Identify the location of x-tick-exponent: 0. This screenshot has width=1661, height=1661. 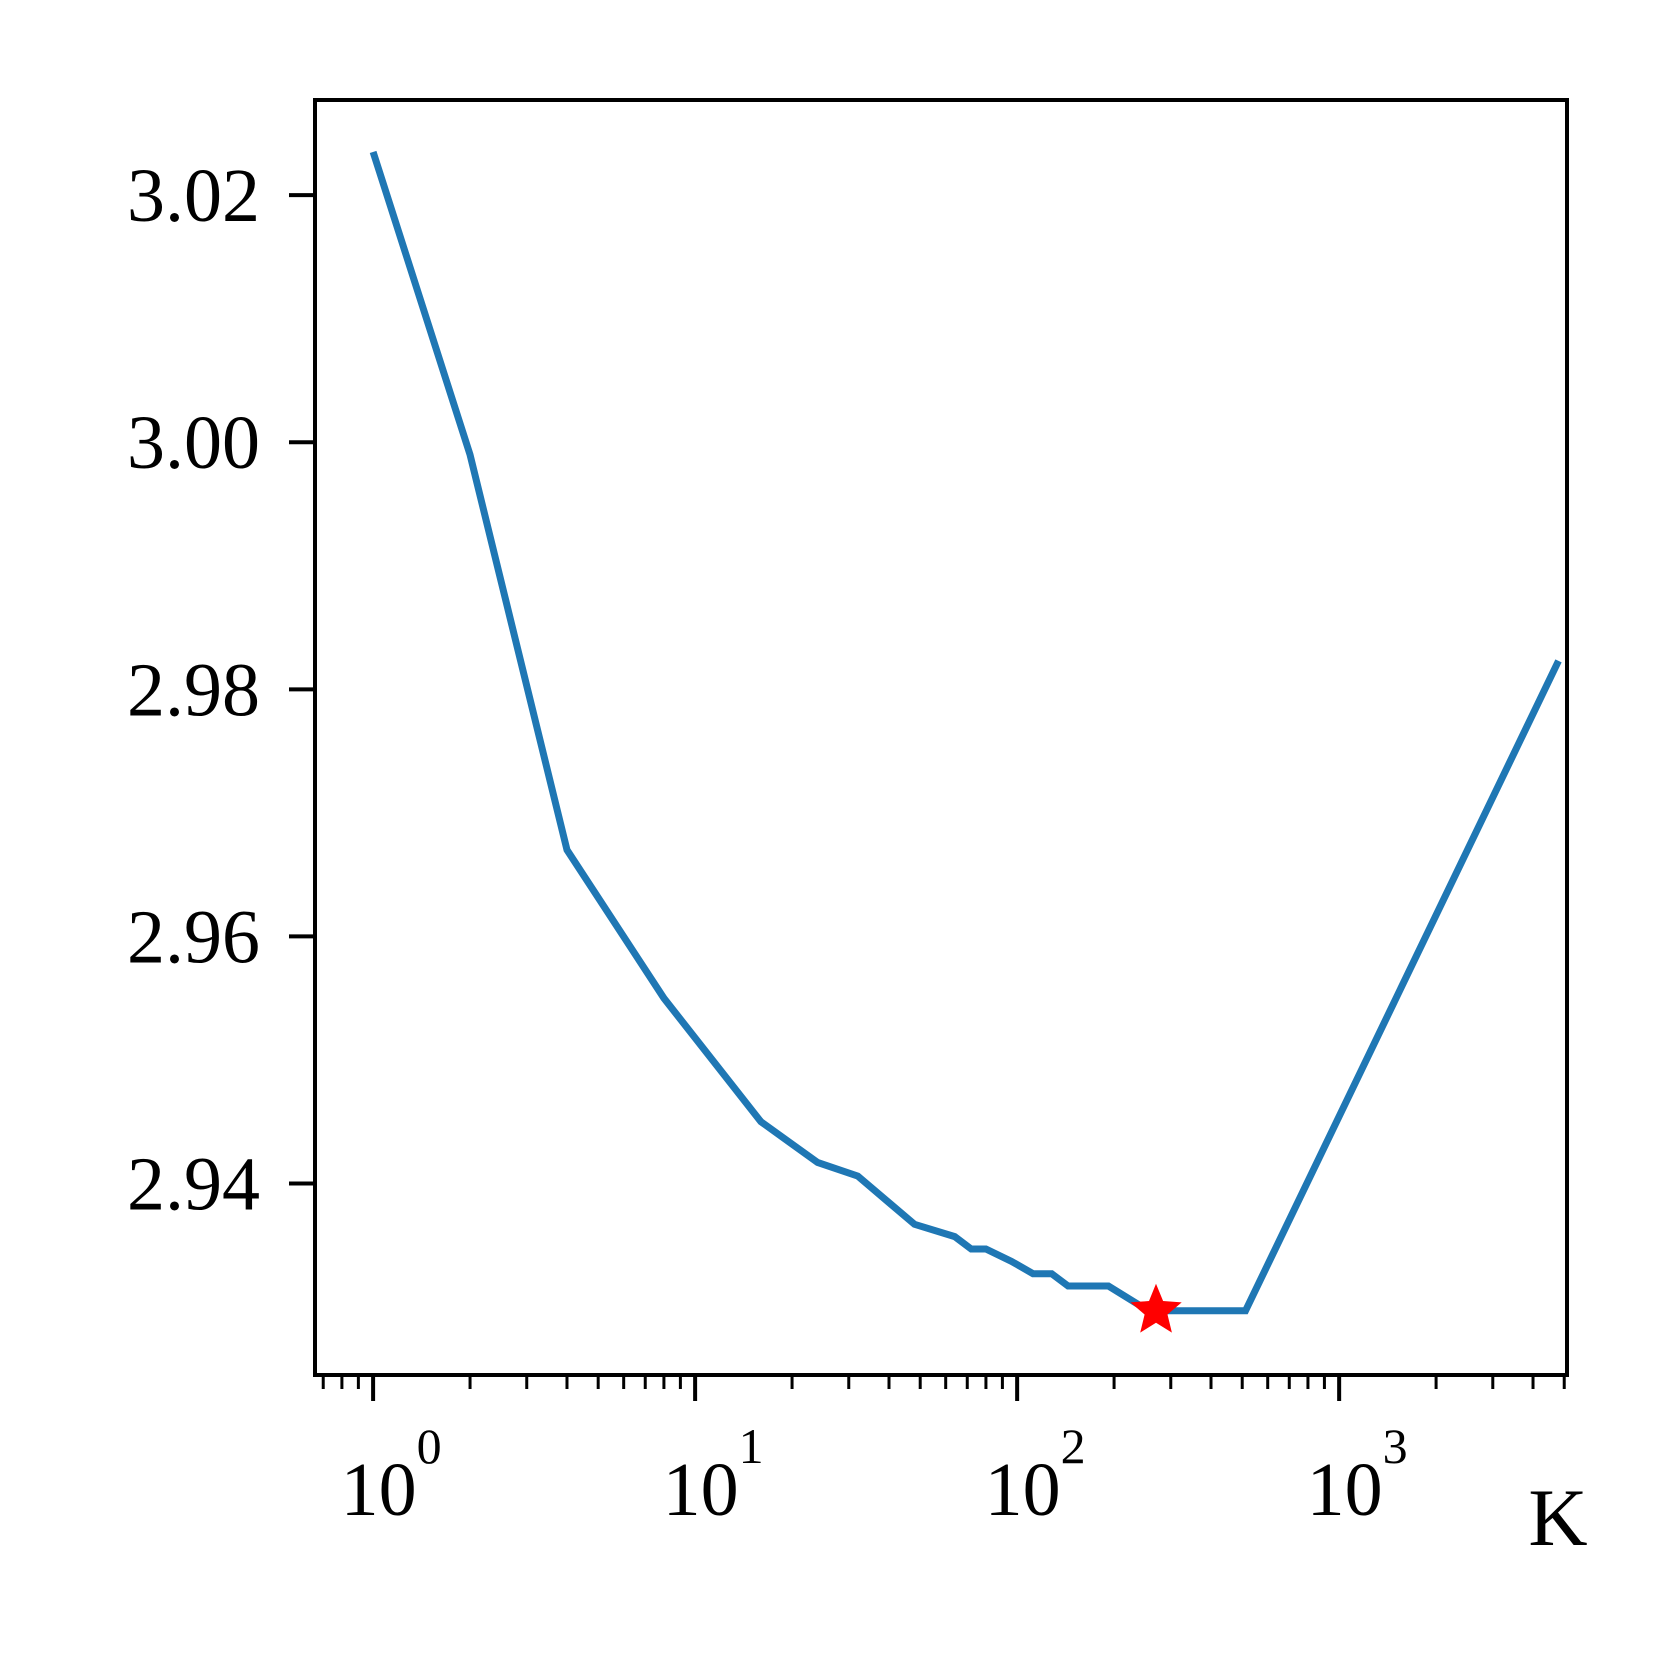
(429, 1446).